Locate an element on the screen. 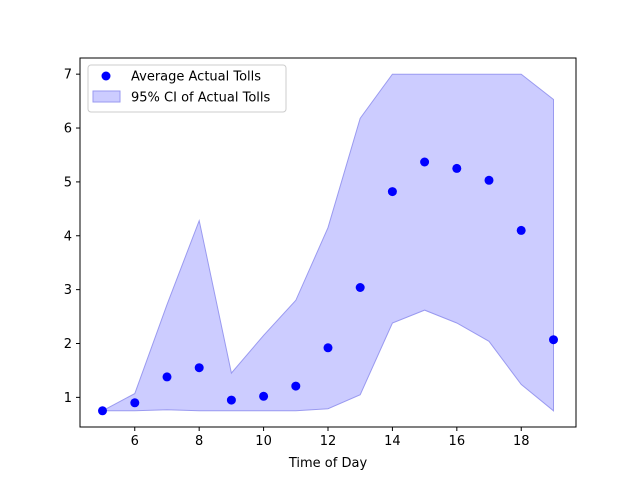  x-axis-label: Time of Day is located at coordinates (328, 463).